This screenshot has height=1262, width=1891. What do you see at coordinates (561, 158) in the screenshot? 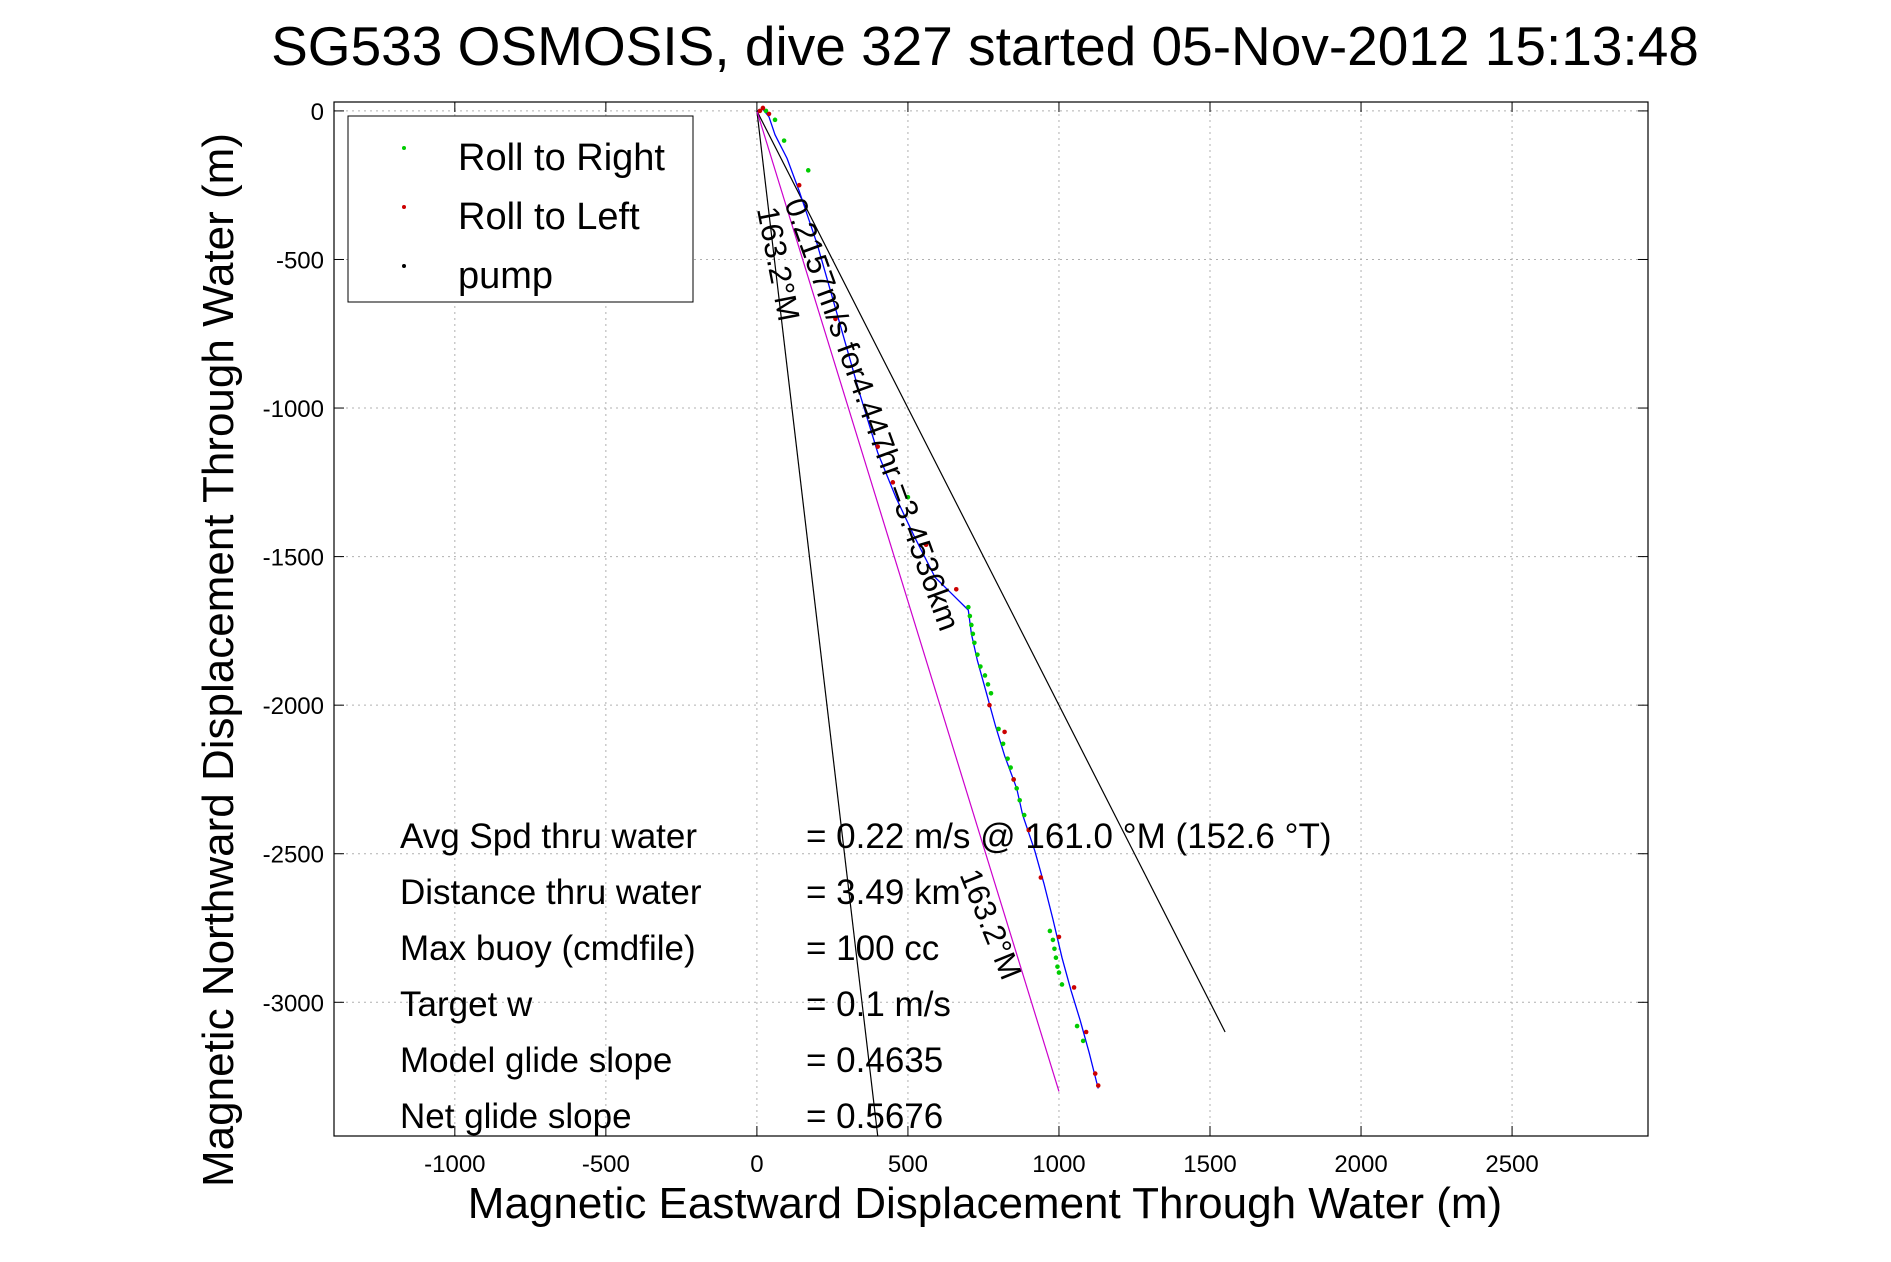
I see `legend-label: Roll to Right` at bounding box center [561, 158].